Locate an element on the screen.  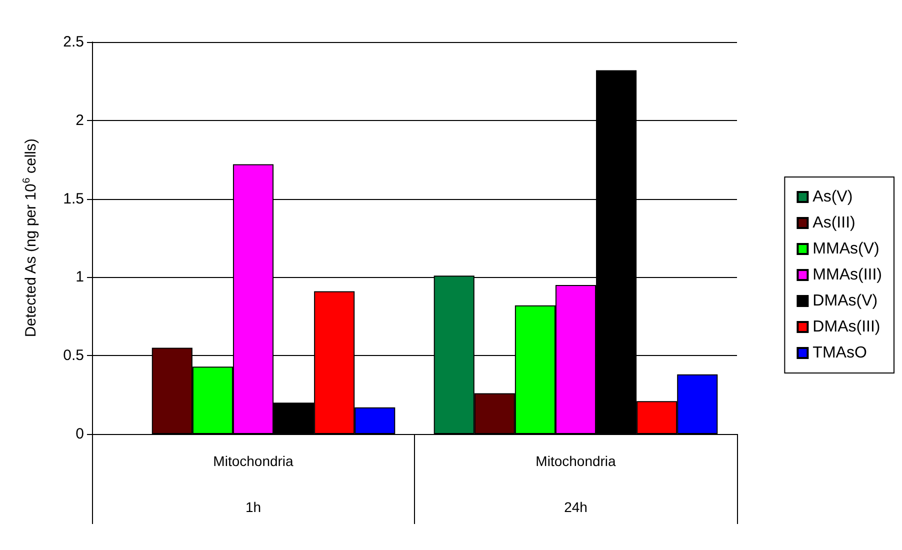
y-tick-label: 1 is located at coordinates (80, 277).